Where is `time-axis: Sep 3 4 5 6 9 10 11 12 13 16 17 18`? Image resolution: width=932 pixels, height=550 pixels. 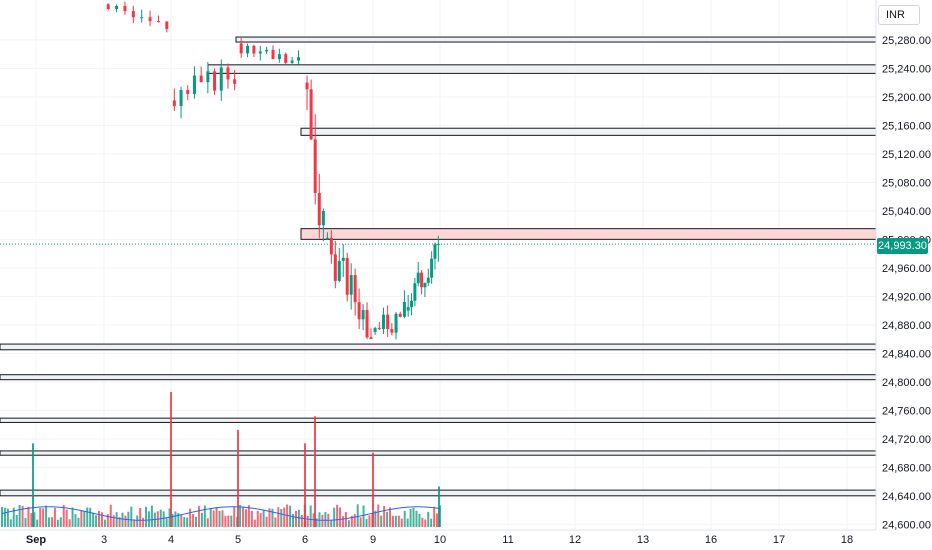 time-axis: Sep 3 4 5 6 9 10 11 12 13 16 17 18 is located at coordinates (439, 540).